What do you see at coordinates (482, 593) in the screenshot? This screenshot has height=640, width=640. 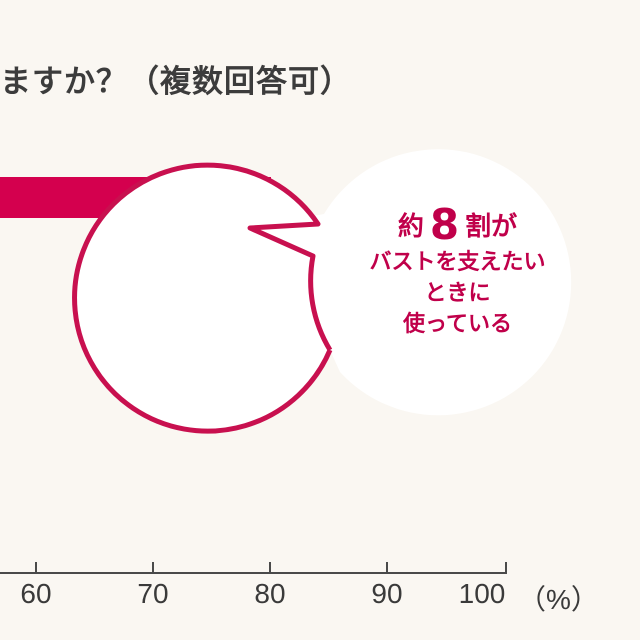 I see `tick-label-100: 100` at bounding box center [482, 593].